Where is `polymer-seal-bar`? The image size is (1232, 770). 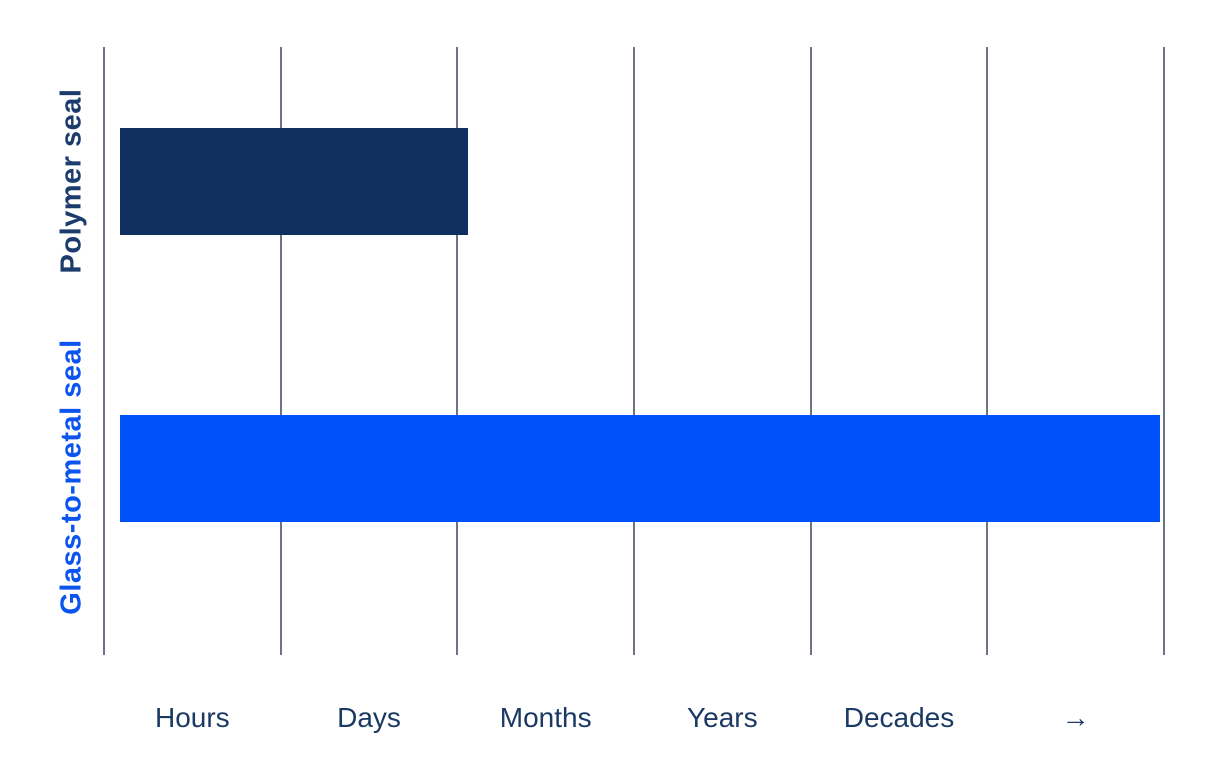 polymer-seal-bar is located at coordinates (293, 181).